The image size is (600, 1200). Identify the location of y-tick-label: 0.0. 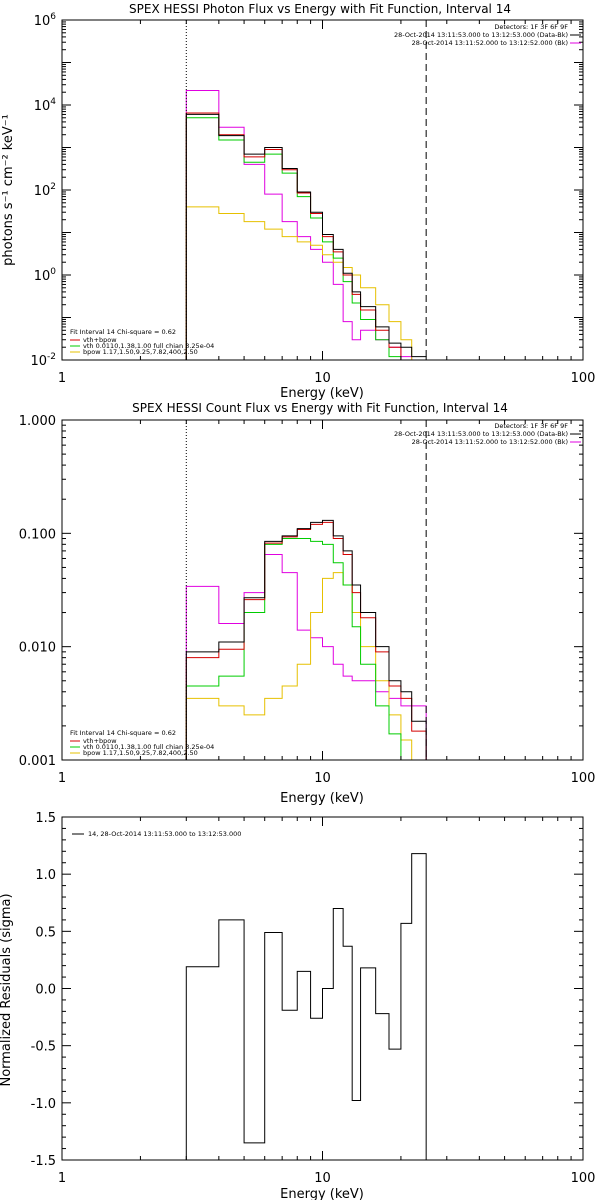
(45, 990).